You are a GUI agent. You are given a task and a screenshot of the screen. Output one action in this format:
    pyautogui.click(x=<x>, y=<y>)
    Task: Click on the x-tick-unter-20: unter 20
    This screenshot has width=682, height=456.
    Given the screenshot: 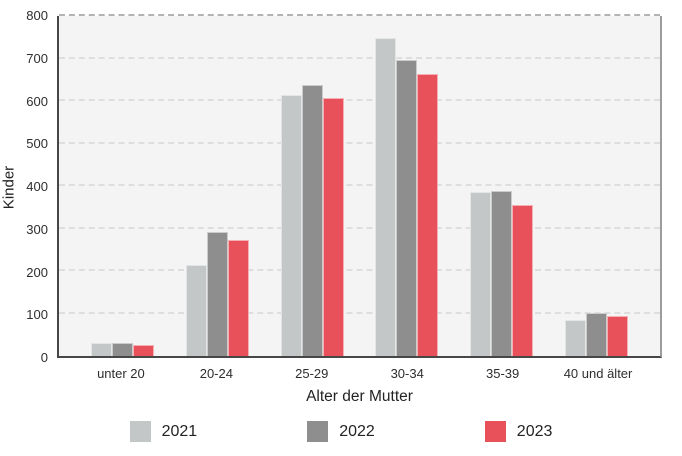 What is the action you would take?
    pyautogui.click(x=121, y=373)
    